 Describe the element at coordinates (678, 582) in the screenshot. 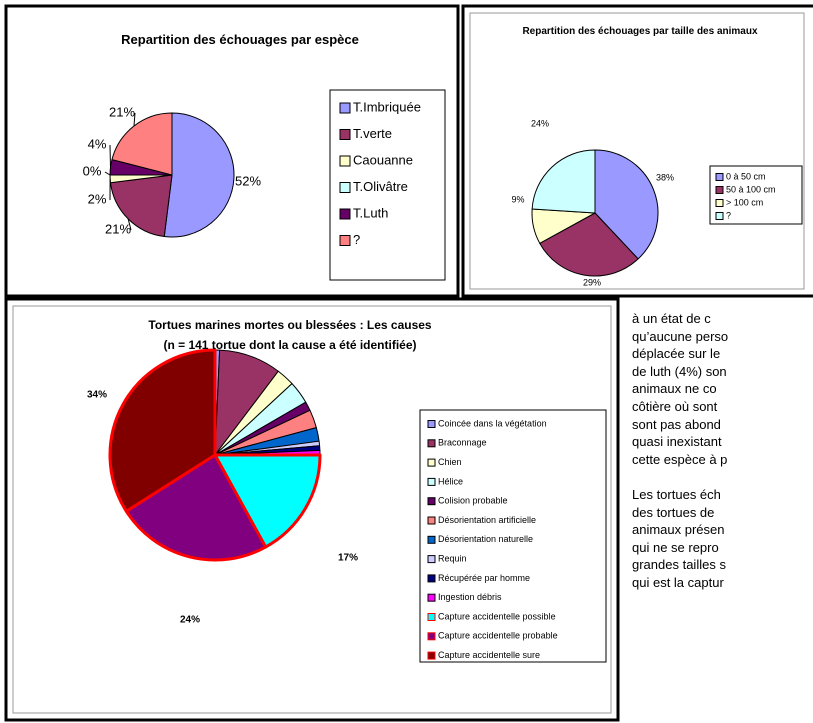

I see `text-line: qui est la captur` at that location.